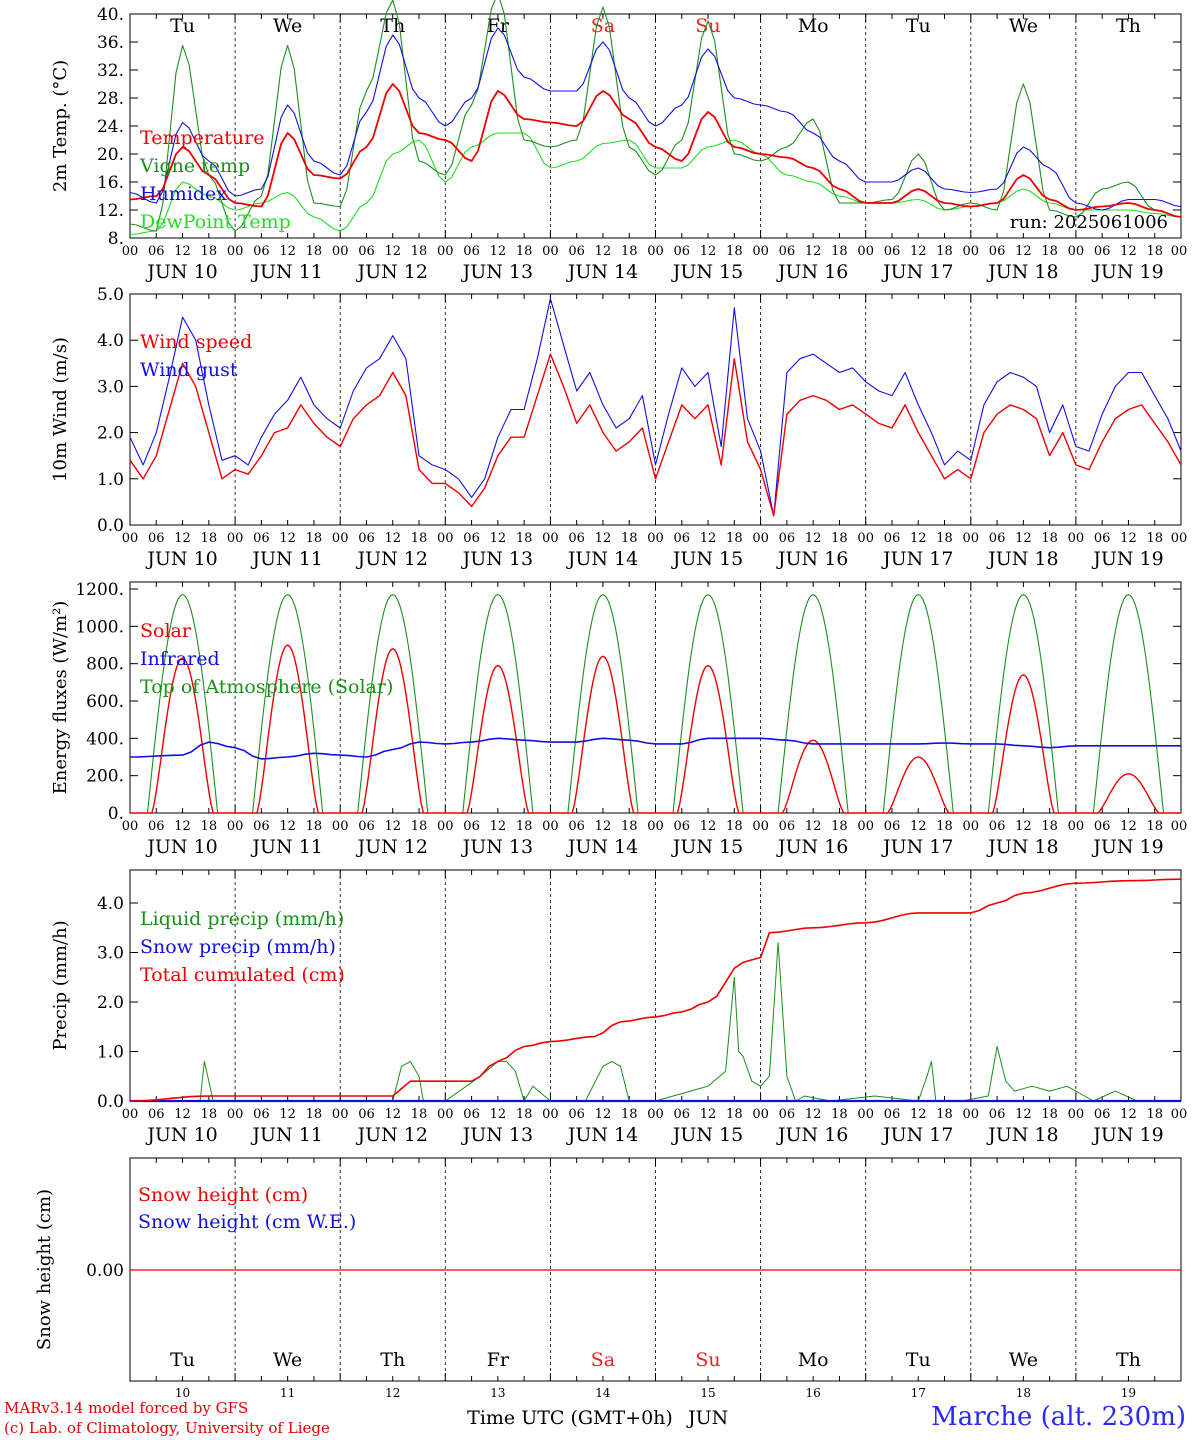  Describe the element at coordinates (655, 184) in the screenshot. I see `series-dewpoint-temp` at that location.